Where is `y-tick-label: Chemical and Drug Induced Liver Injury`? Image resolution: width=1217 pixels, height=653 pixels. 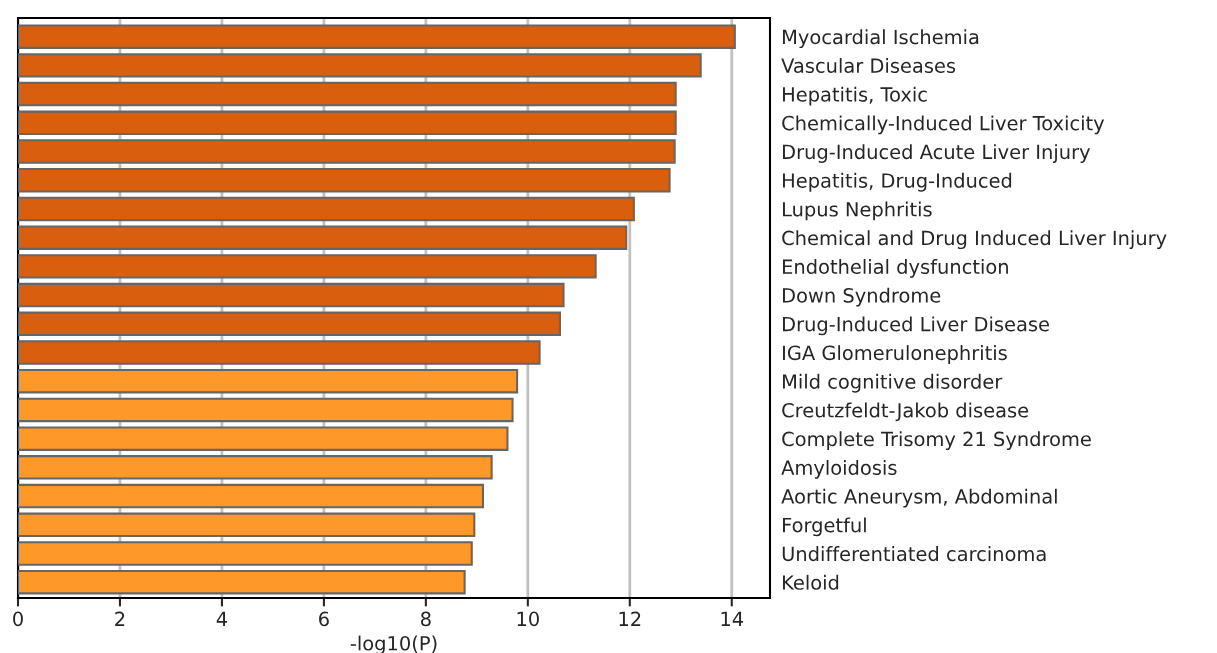 y-tick-label: Chemical and Drug Induced Liver Injury is located at coordinates (974, 240).